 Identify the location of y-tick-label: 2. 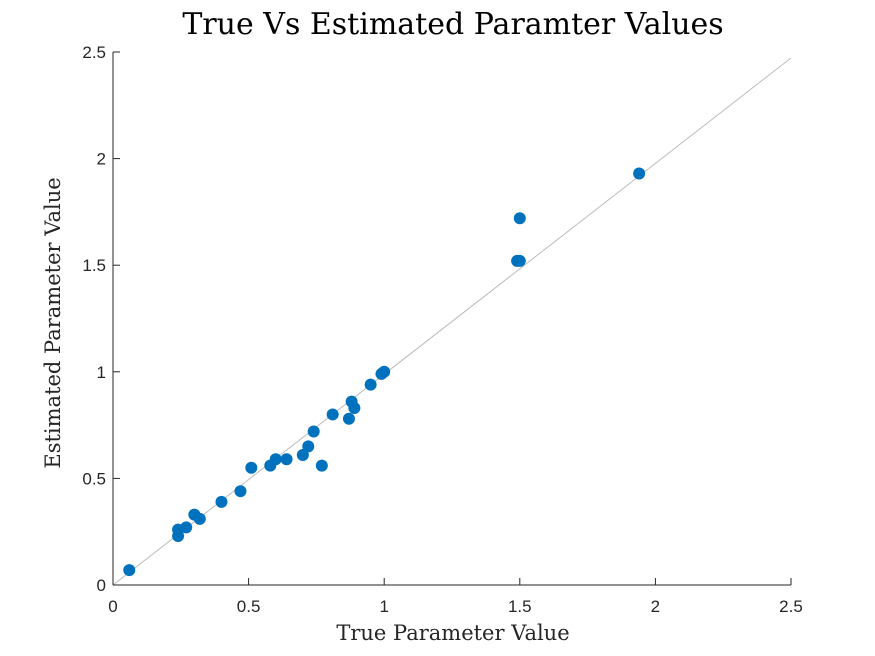
(101, 159).